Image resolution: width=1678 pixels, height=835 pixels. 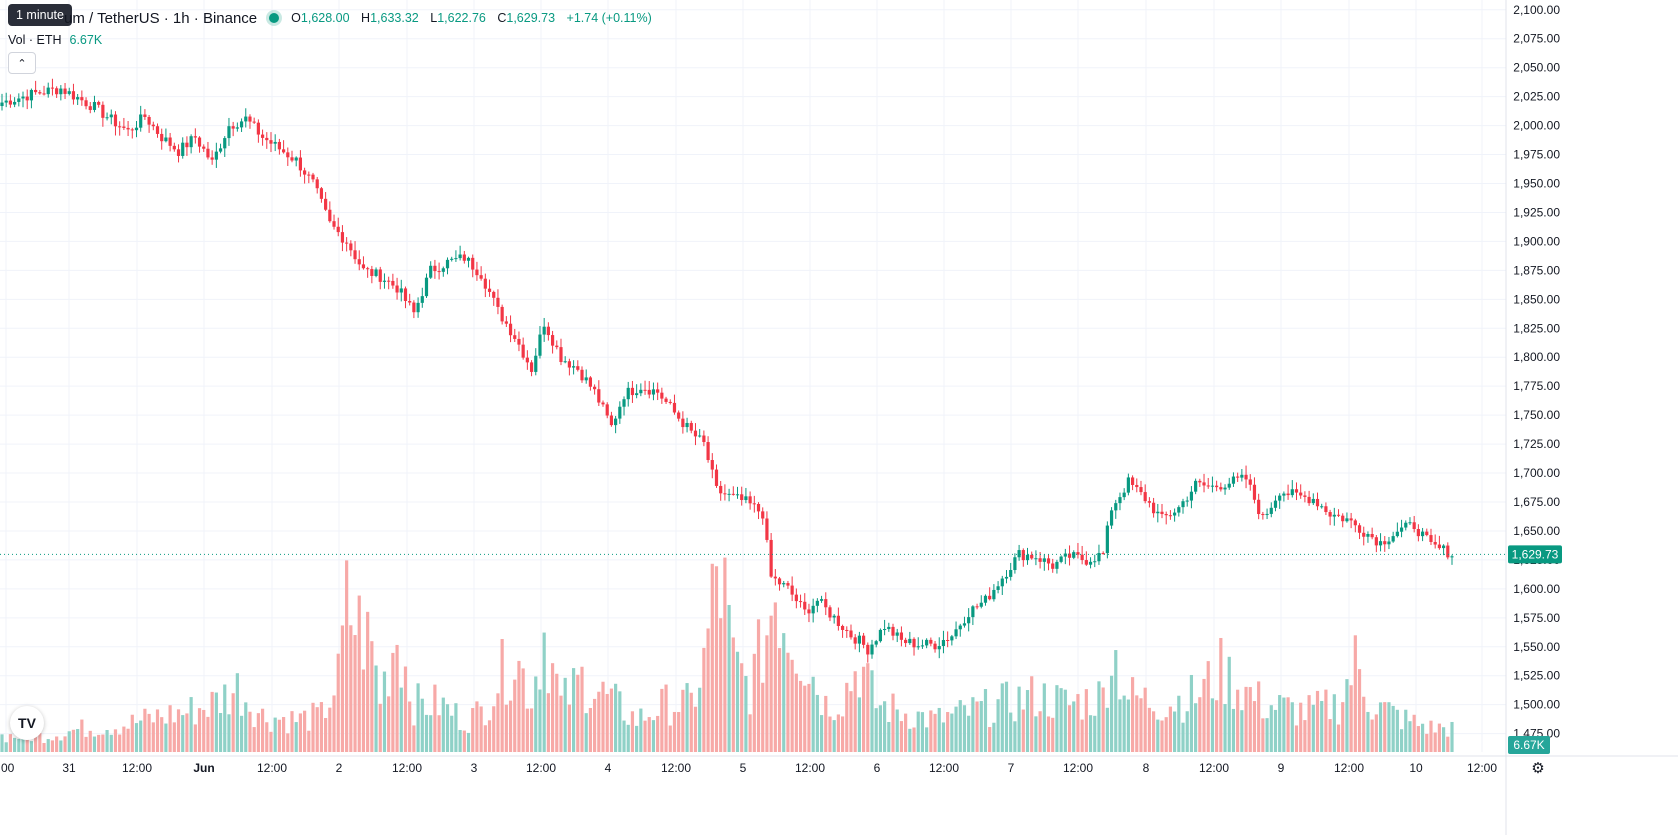 I want to click on gear-icon: ⚙, so click(x=1538, y=768).